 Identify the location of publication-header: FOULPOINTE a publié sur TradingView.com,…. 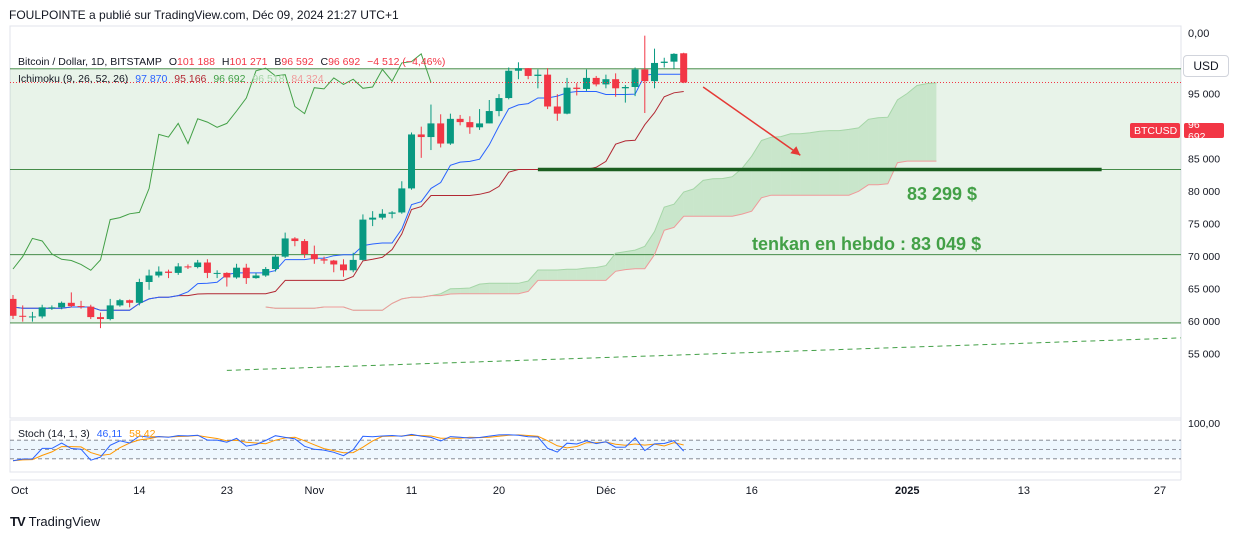
(204, 15).